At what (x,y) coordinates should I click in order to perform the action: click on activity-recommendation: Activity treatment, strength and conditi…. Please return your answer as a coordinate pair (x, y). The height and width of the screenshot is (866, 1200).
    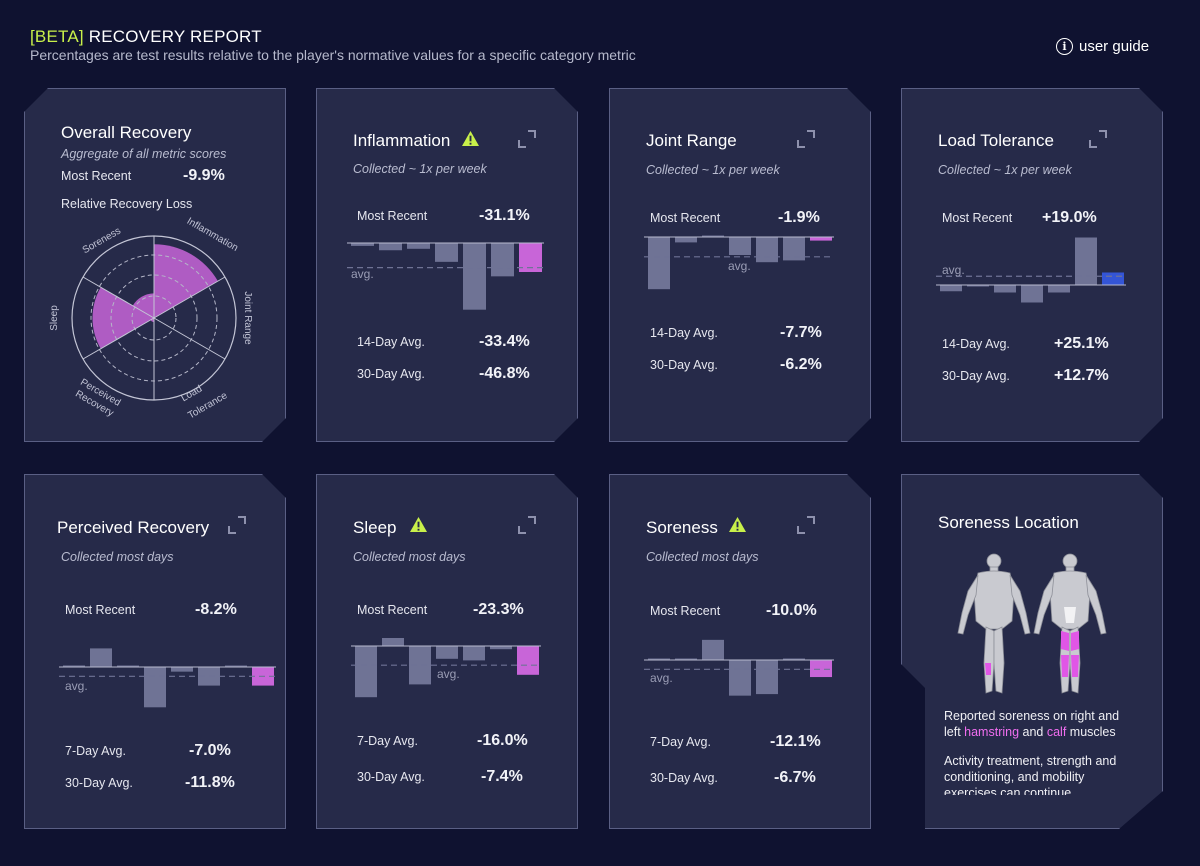
    Looking at the image, I should click on (1030, 774).